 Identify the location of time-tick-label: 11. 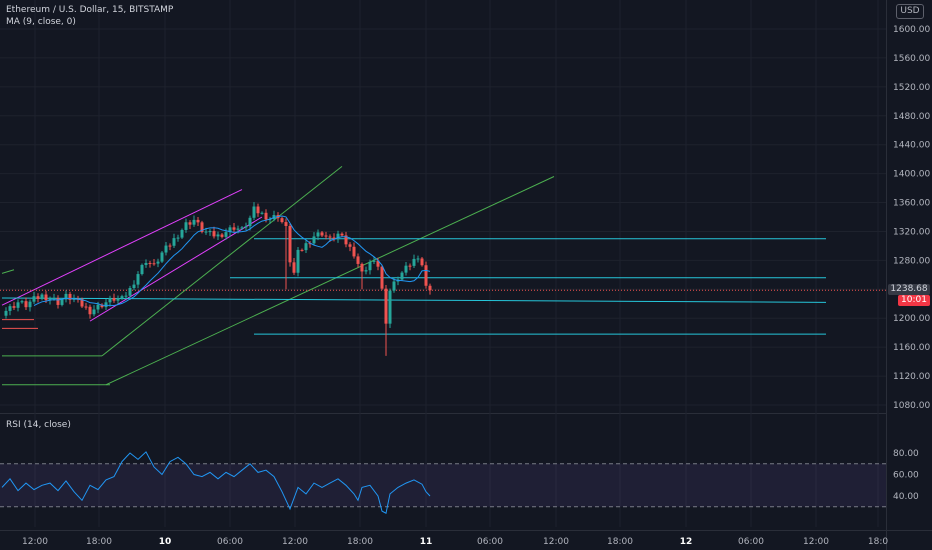
(426, 542).